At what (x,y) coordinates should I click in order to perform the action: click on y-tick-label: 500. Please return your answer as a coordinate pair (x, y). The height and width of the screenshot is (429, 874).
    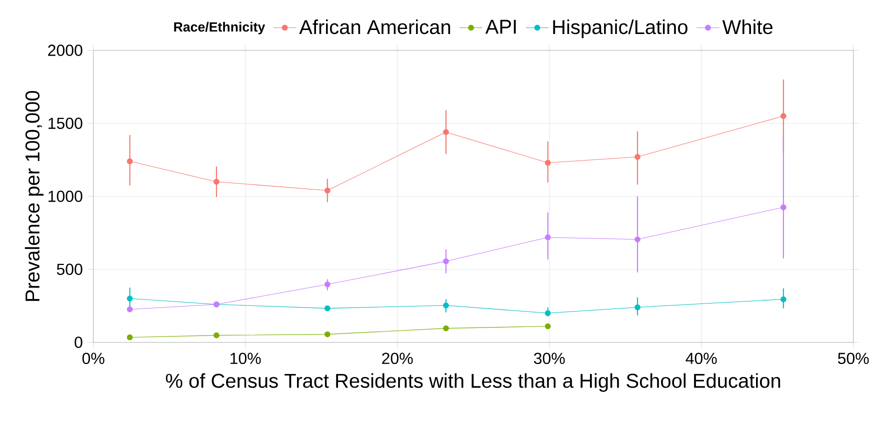
    Looking at the image, I should click on (69, 269).